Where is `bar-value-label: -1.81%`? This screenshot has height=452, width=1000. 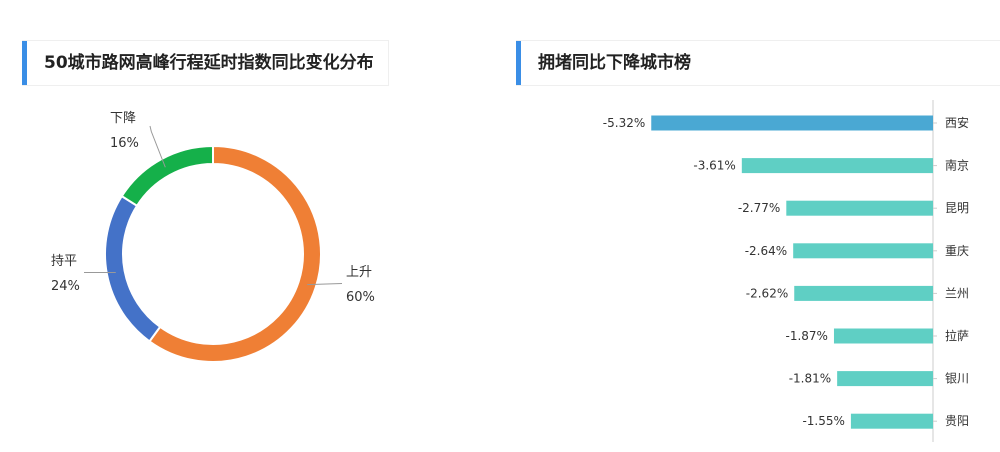 bar-value-label: -1.81% is located at coordinates (810, 379).